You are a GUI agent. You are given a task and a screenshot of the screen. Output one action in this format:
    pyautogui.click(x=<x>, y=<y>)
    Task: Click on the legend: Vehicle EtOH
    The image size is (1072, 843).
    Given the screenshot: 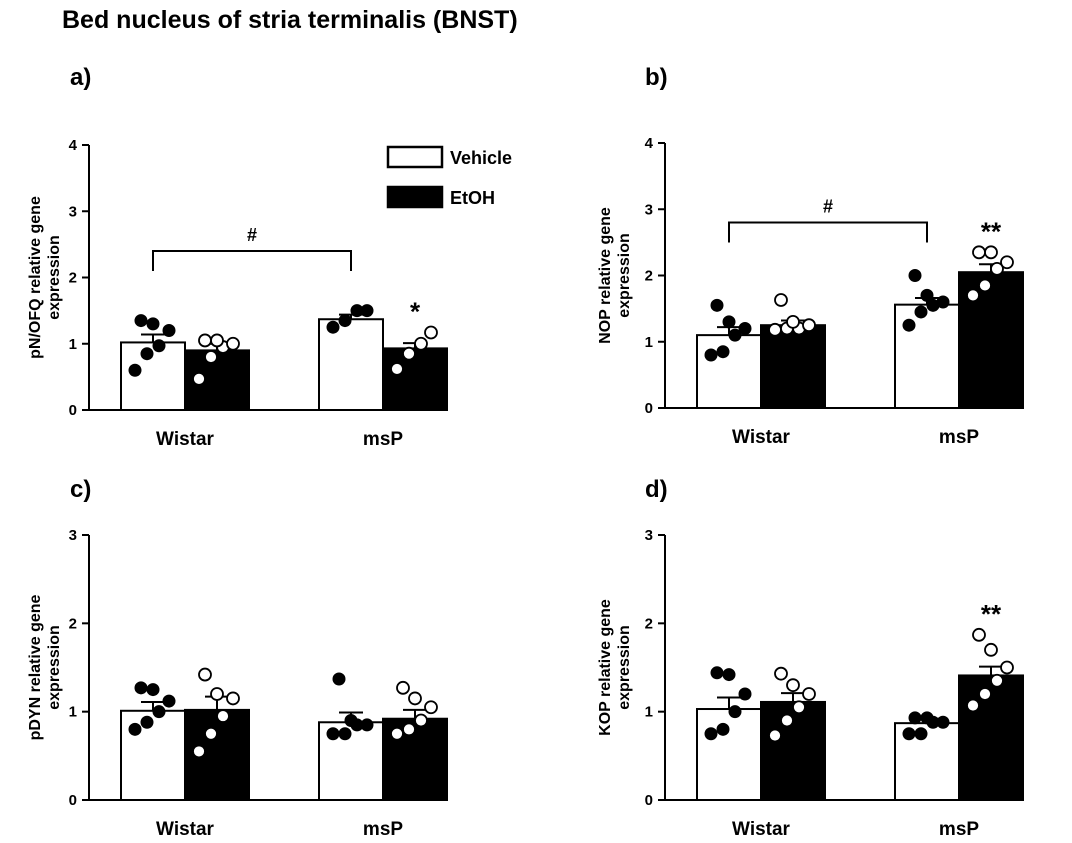 What is the action you would take?
    pyautogui.click(x=449, y=177)
    